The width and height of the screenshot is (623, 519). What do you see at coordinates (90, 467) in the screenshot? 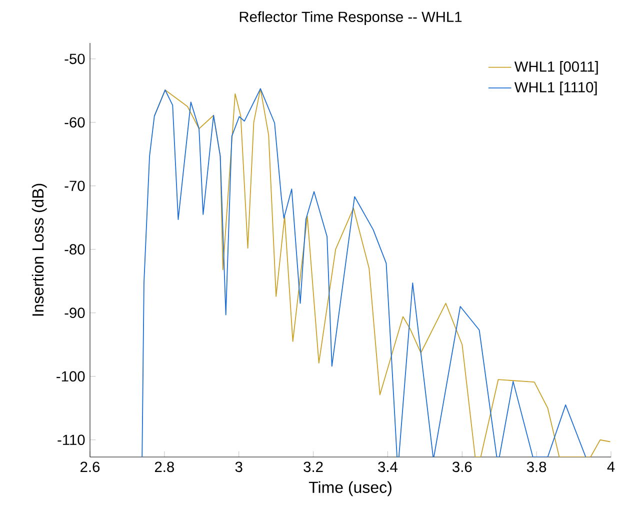
I see `x-tick-label: 2.6` at bounding box center [90, 467].